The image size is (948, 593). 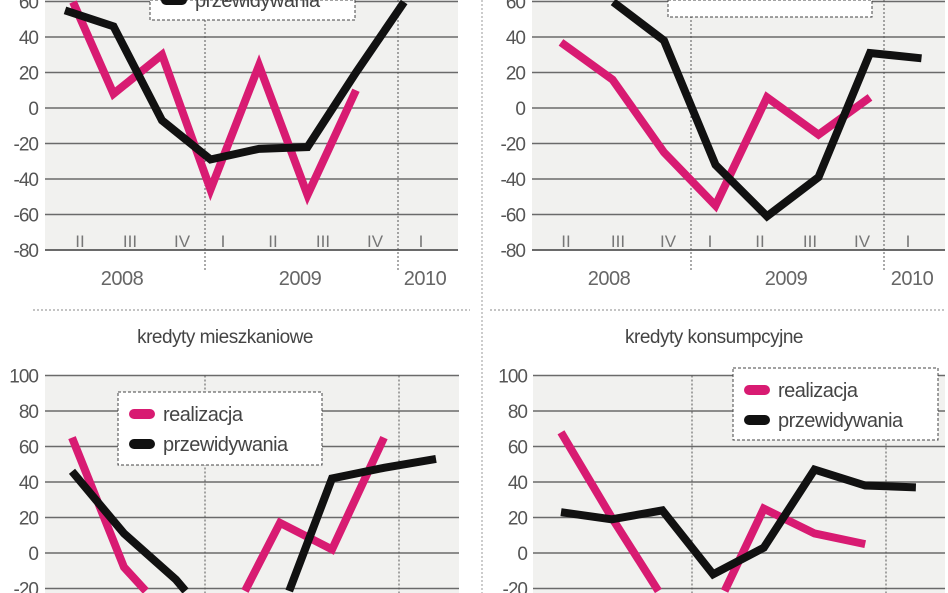 I want to click on series-line-realizacja, so click(x=793, y=548).